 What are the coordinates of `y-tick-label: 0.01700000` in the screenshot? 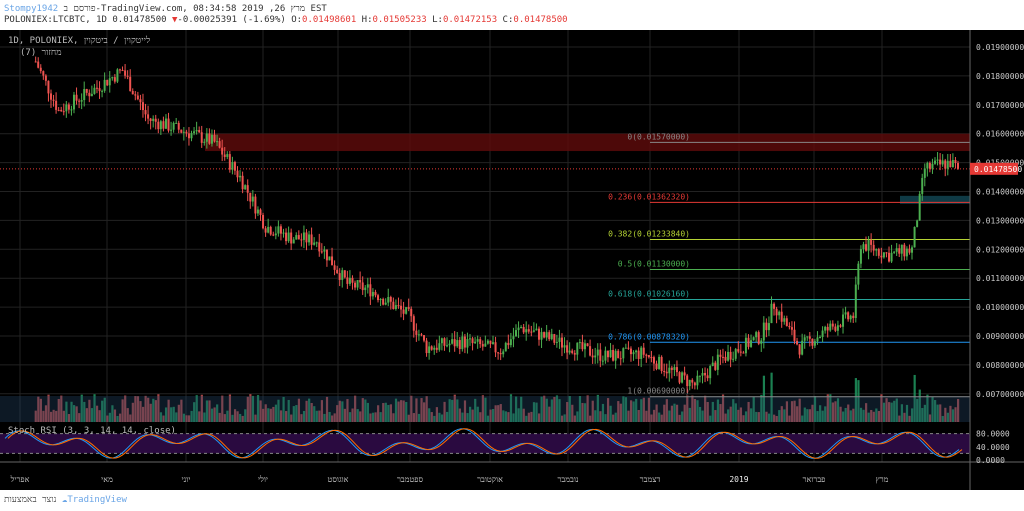 It's located at (1000, 105).